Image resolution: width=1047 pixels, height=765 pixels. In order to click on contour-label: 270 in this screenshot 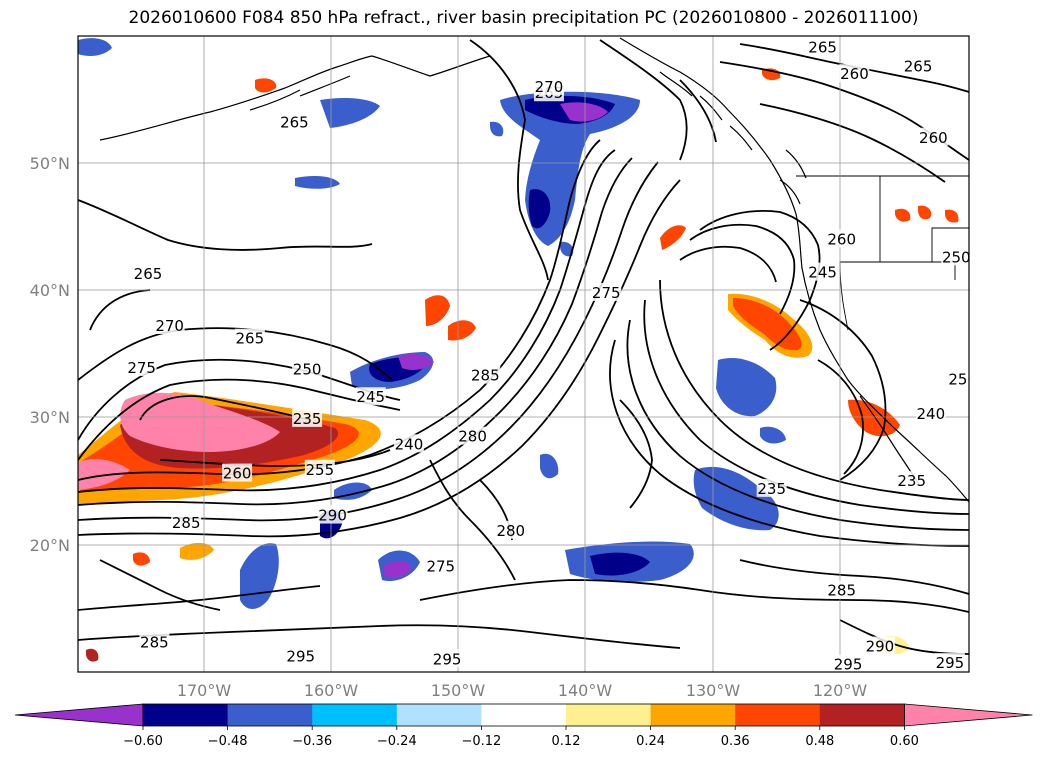, I will do `click(169, 326)`.